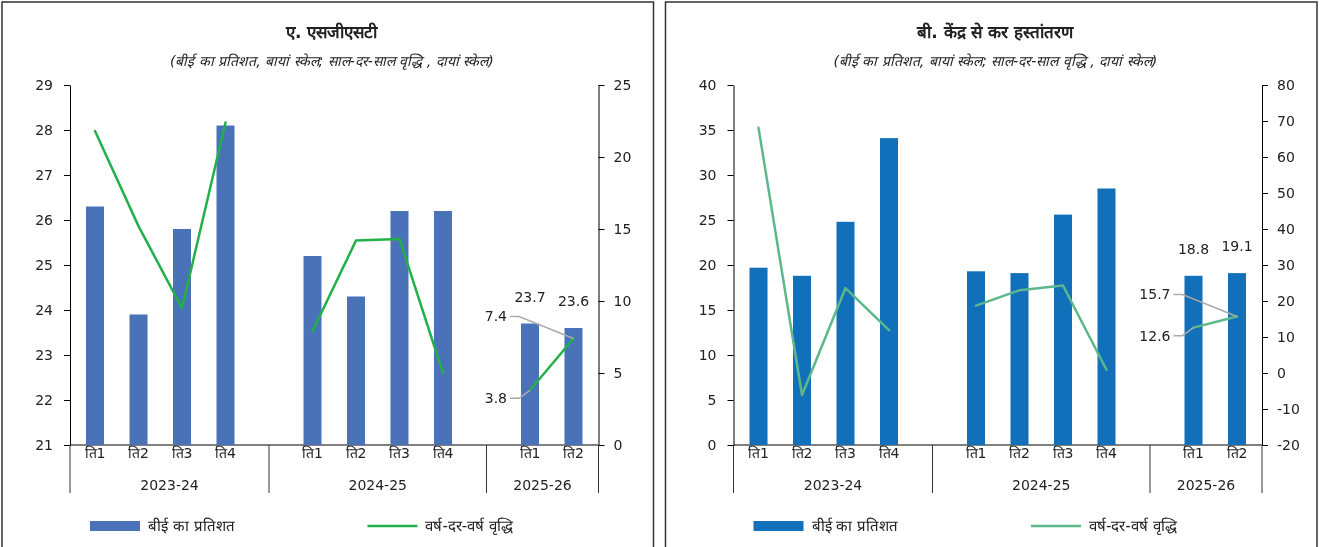  Describe the element at coordinates (1286, 120) in the screenshot. I see `y2-tick-label: 70` at that location.